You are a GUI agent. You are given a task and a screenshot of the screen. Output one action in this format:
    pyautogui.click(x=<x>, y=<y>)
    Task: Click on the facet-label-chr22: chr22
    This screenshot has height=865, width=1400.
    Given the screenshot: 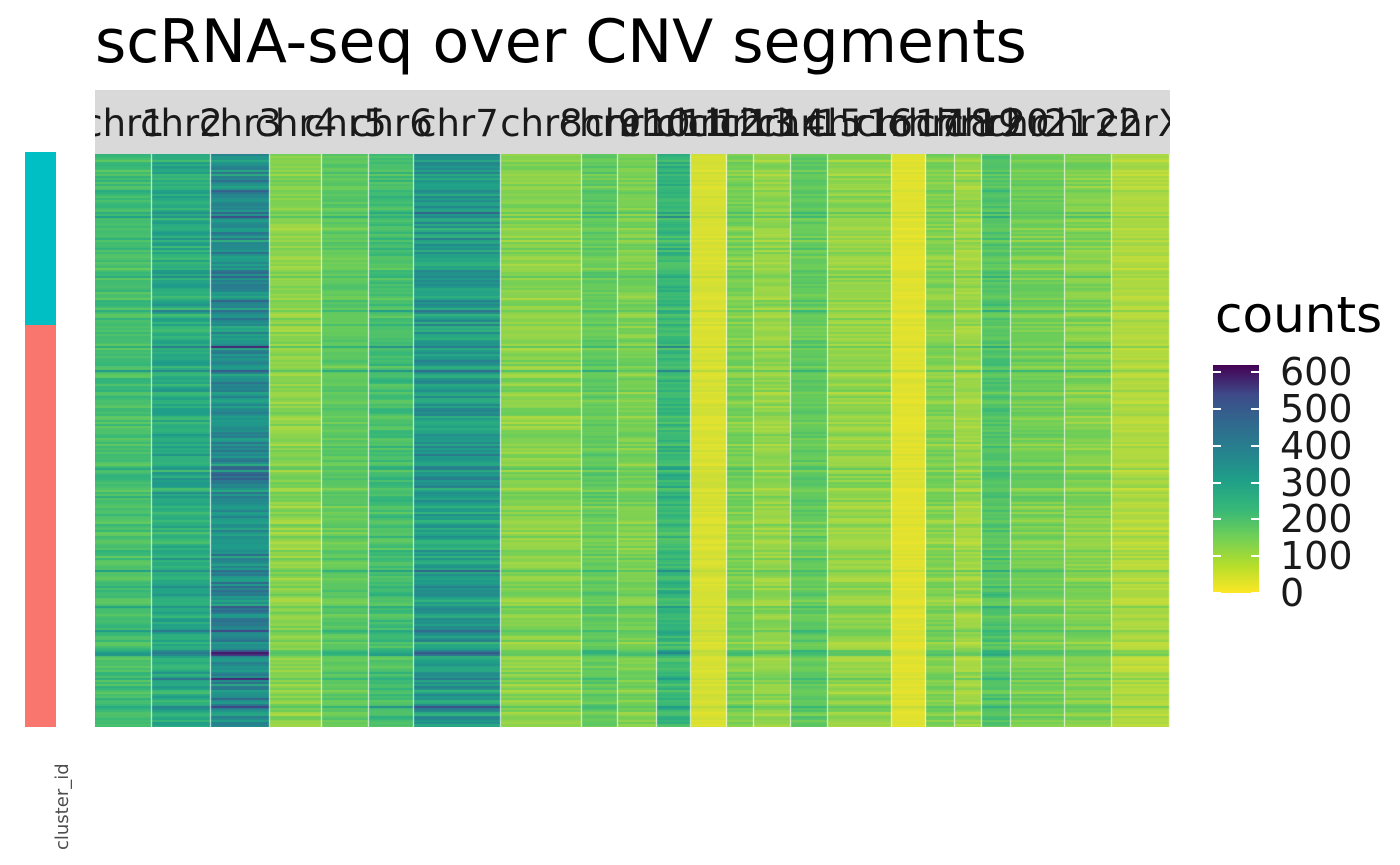 What is the action you would take?
    pyautogui.click(x=1088, y=123)
    